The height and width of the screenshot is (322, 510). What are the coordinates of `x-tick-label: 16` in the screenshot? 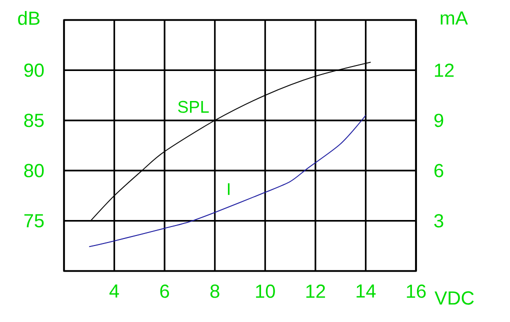 It's located at (416, 291).